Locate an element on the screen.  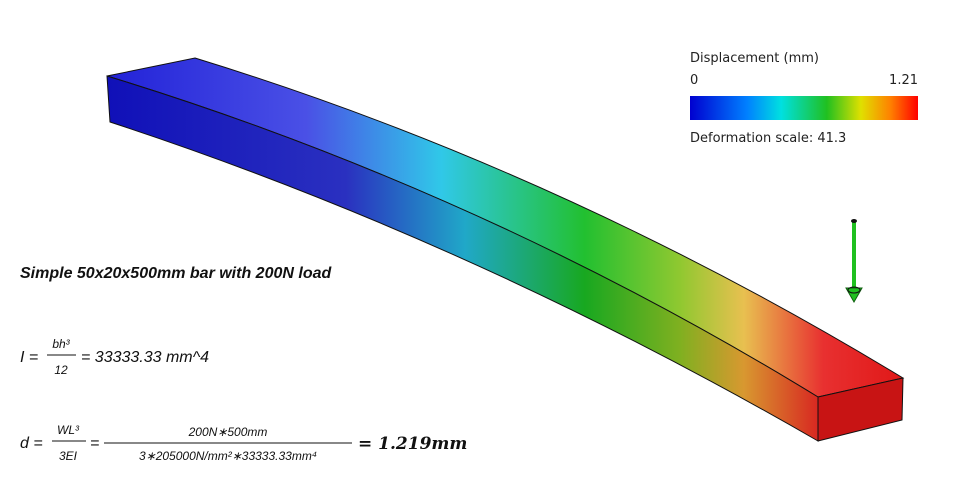
deflection-result: = 1.219mm is located at coordinates (412, 444).